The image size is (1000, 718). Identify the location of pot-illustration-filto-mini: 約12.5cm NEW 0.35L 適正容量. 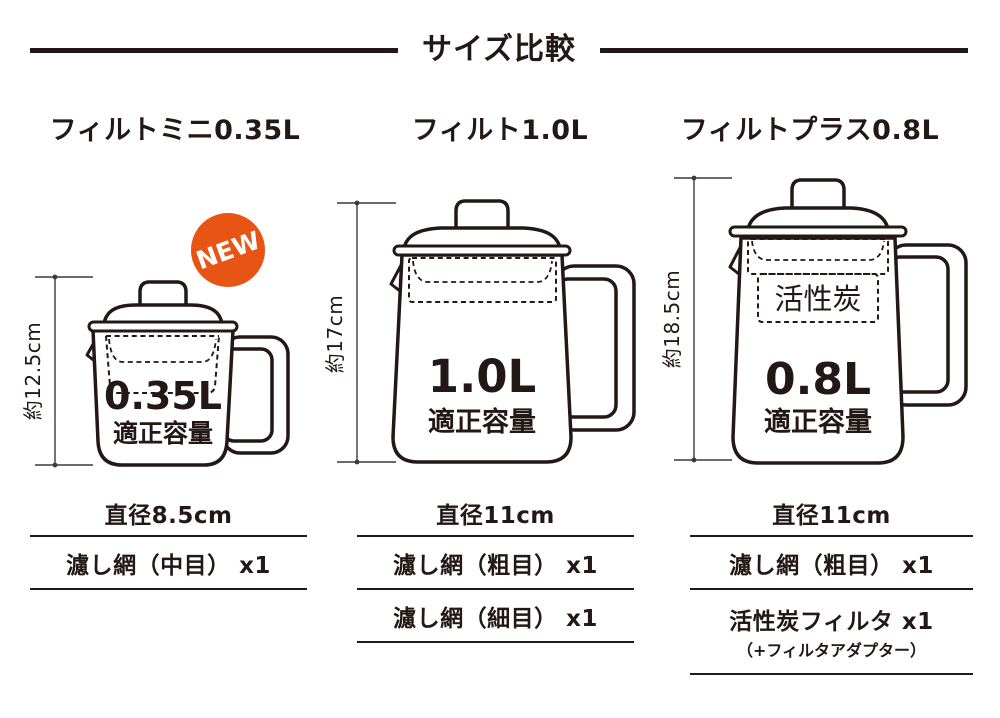
(155, 340).